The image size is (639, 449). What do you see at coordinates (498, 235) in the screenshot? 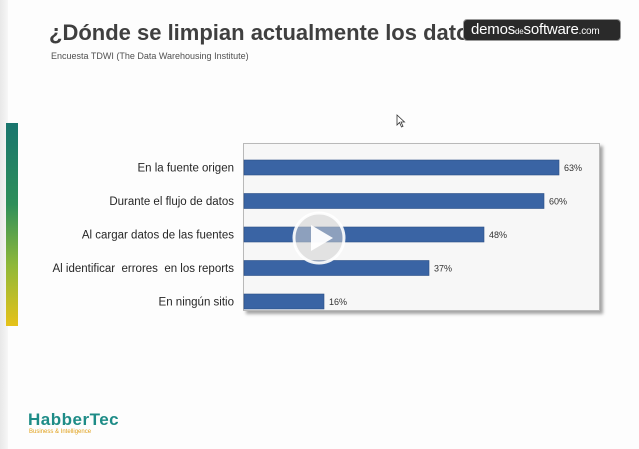
I see `bar-value-label: 48%` at bounding box center [498, 235].